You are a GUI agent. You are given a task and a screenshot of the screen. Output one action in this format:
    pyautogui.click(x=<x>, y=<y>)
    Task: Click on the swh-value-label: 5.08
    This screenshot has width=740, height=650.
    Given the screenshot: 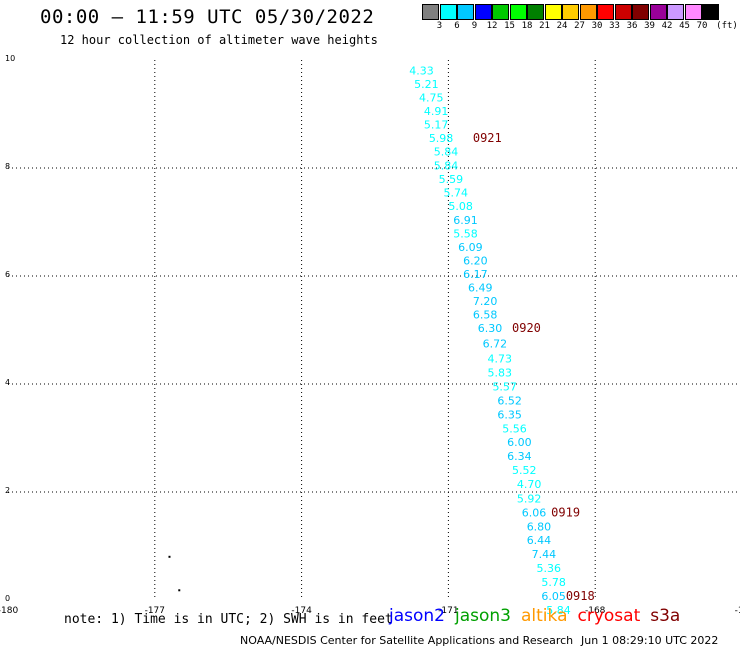 What is the action you would take?
    pyautogui.click(x=460, y=206)
    